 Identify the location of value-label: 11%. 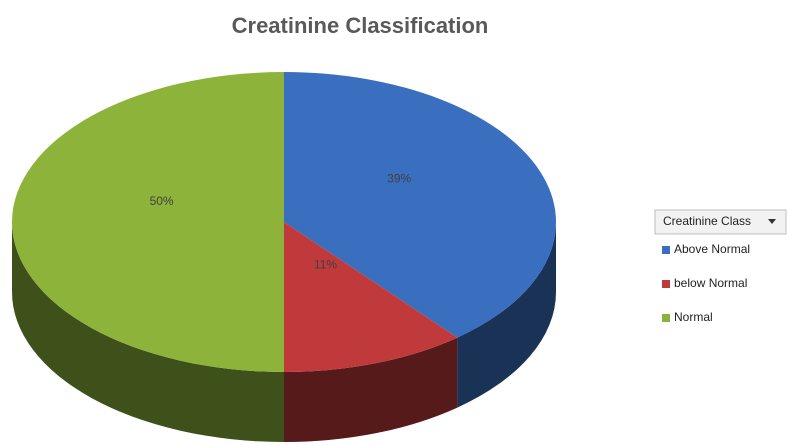
(325, 265).